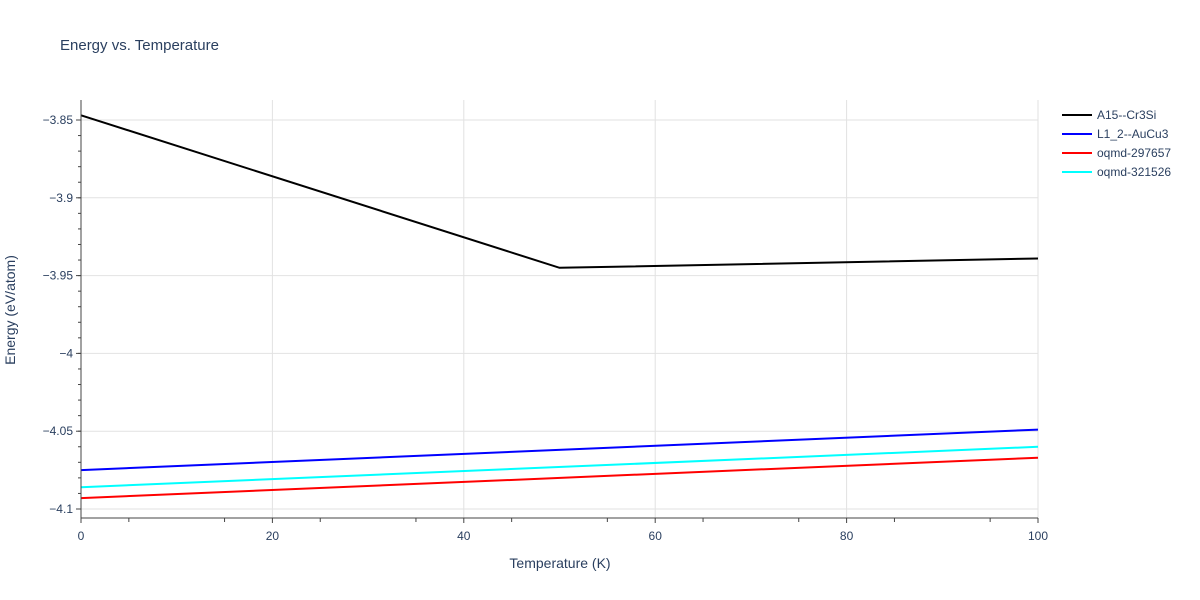 This screenshot has width=1200, height=600. Describe the element at coordinates (58, 431) in the screenshot. I see `y-tick-label: −4.05` at that location.